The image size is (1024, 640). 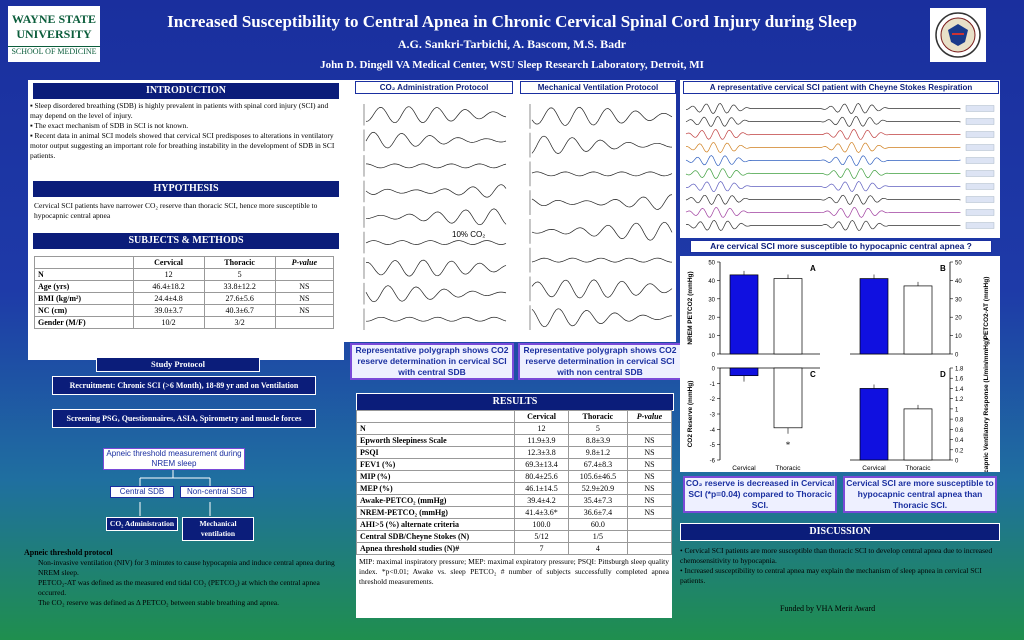 I want to click on table-row: FEV1 (%) 69.3±13.4 67.4±8.3 NS, so click(x=514, y=464).